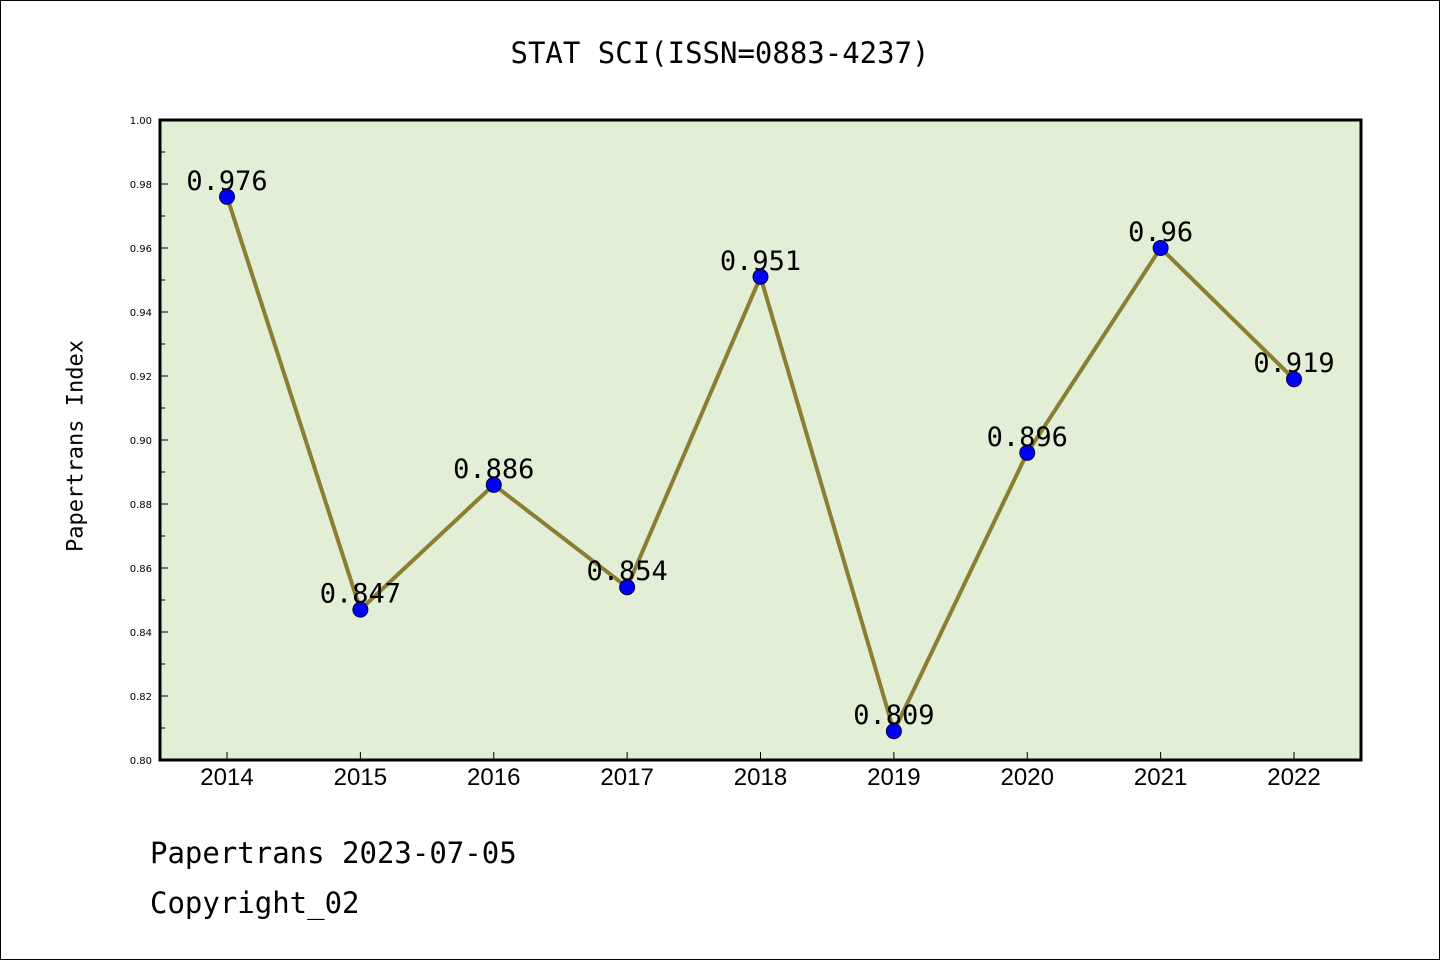 This screenshot has width=1440, height=960. I want to click on y-tick-label: 0.92, so click(141, 377).